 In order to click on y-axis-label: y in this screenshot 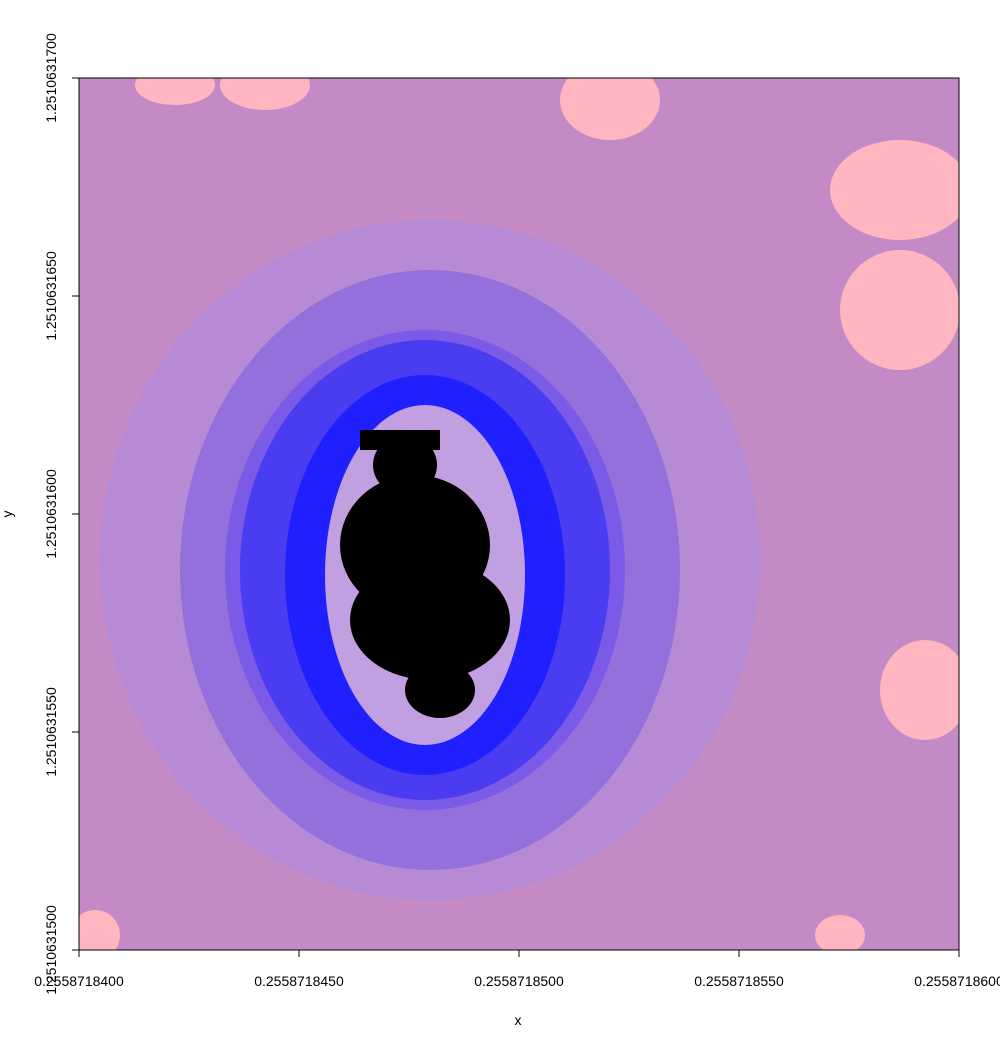, I will do `click(7, 514)`.